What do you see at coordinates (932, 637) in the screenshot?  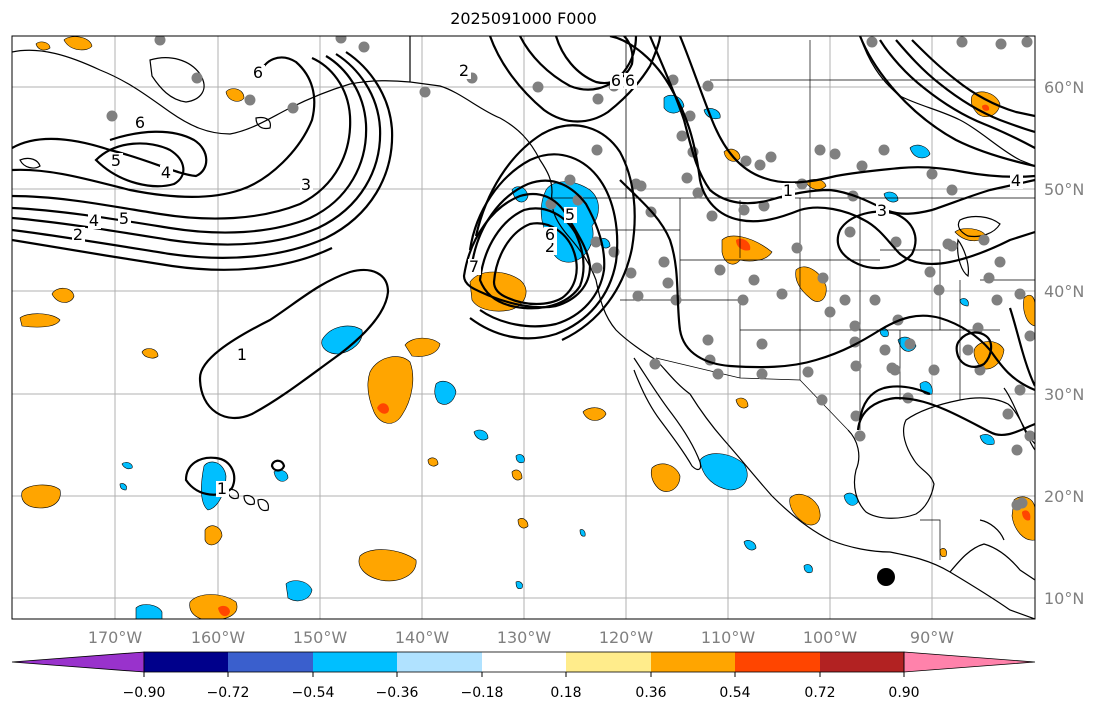 I see `longitude-label: 90°W` at bounding box center [932, 637].